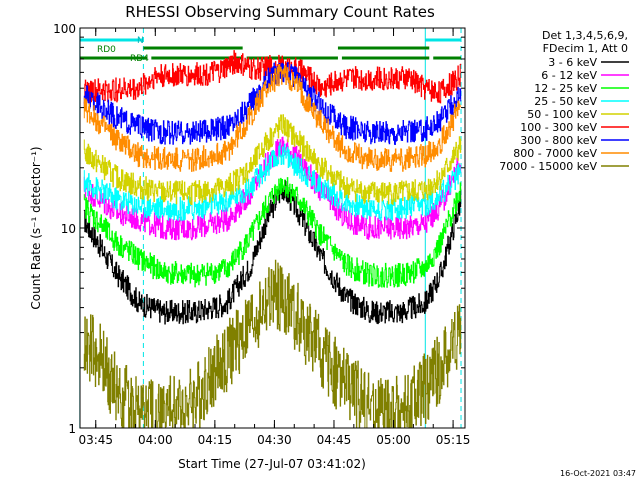 This screenshot has height=480, width=640. What do you see at coordinates (270, 50) in the screenshot?
I see `flag-layer: RD0 RD4 N` at bounding box center [270, 50].